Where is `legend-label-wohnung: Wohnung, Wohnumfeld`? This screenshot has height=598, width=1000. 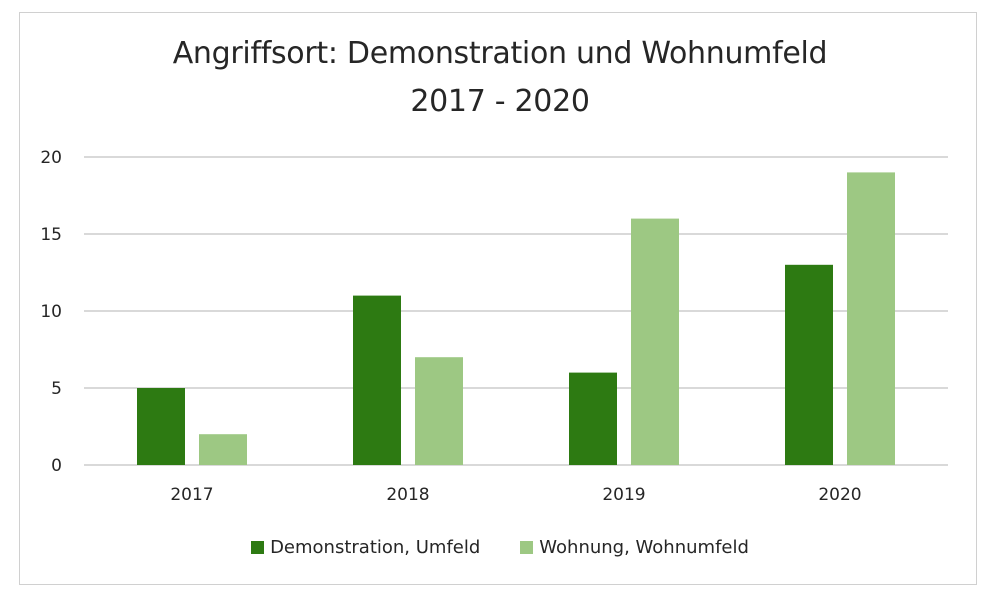 legend-label-wohnung: Wohnung, Wohnumfeld is located at coordinates (644, 547).